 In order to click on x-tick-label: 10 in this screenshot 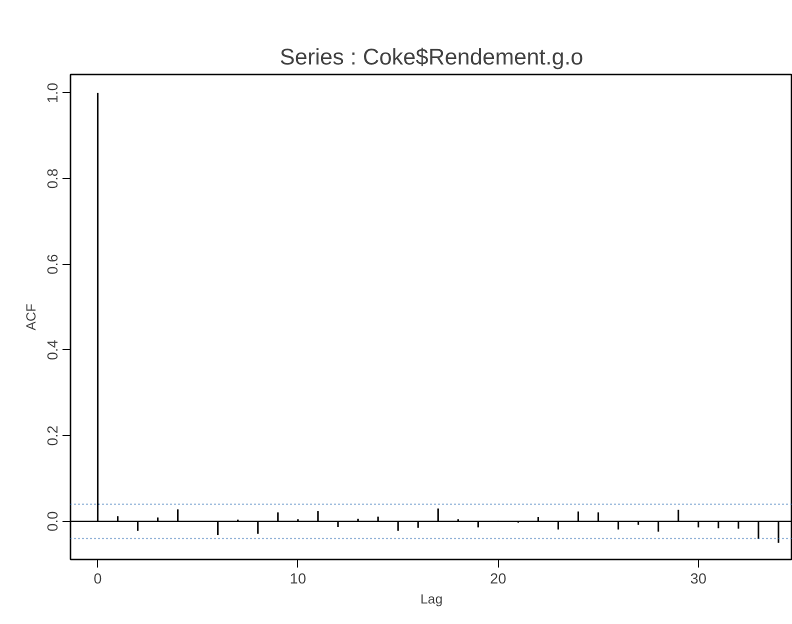, I will do `click(298, 580)`.